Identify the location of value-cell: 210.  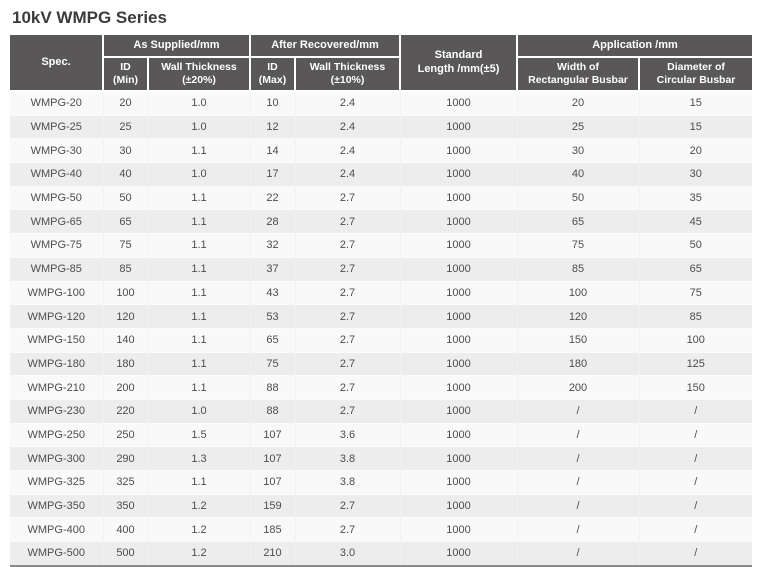
(272, 554).